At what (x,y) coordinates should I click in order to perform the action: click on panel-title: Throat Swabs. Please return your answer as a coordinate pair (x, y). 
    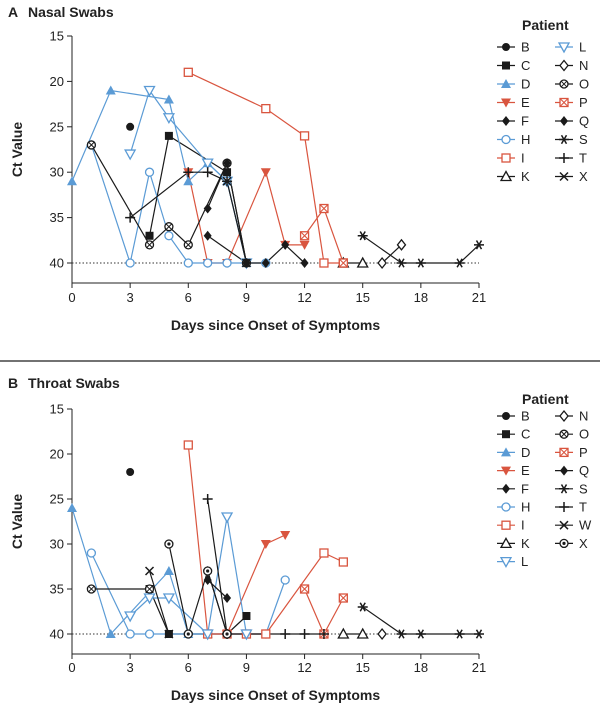
    Looking at the image, I should click on (74, 383).